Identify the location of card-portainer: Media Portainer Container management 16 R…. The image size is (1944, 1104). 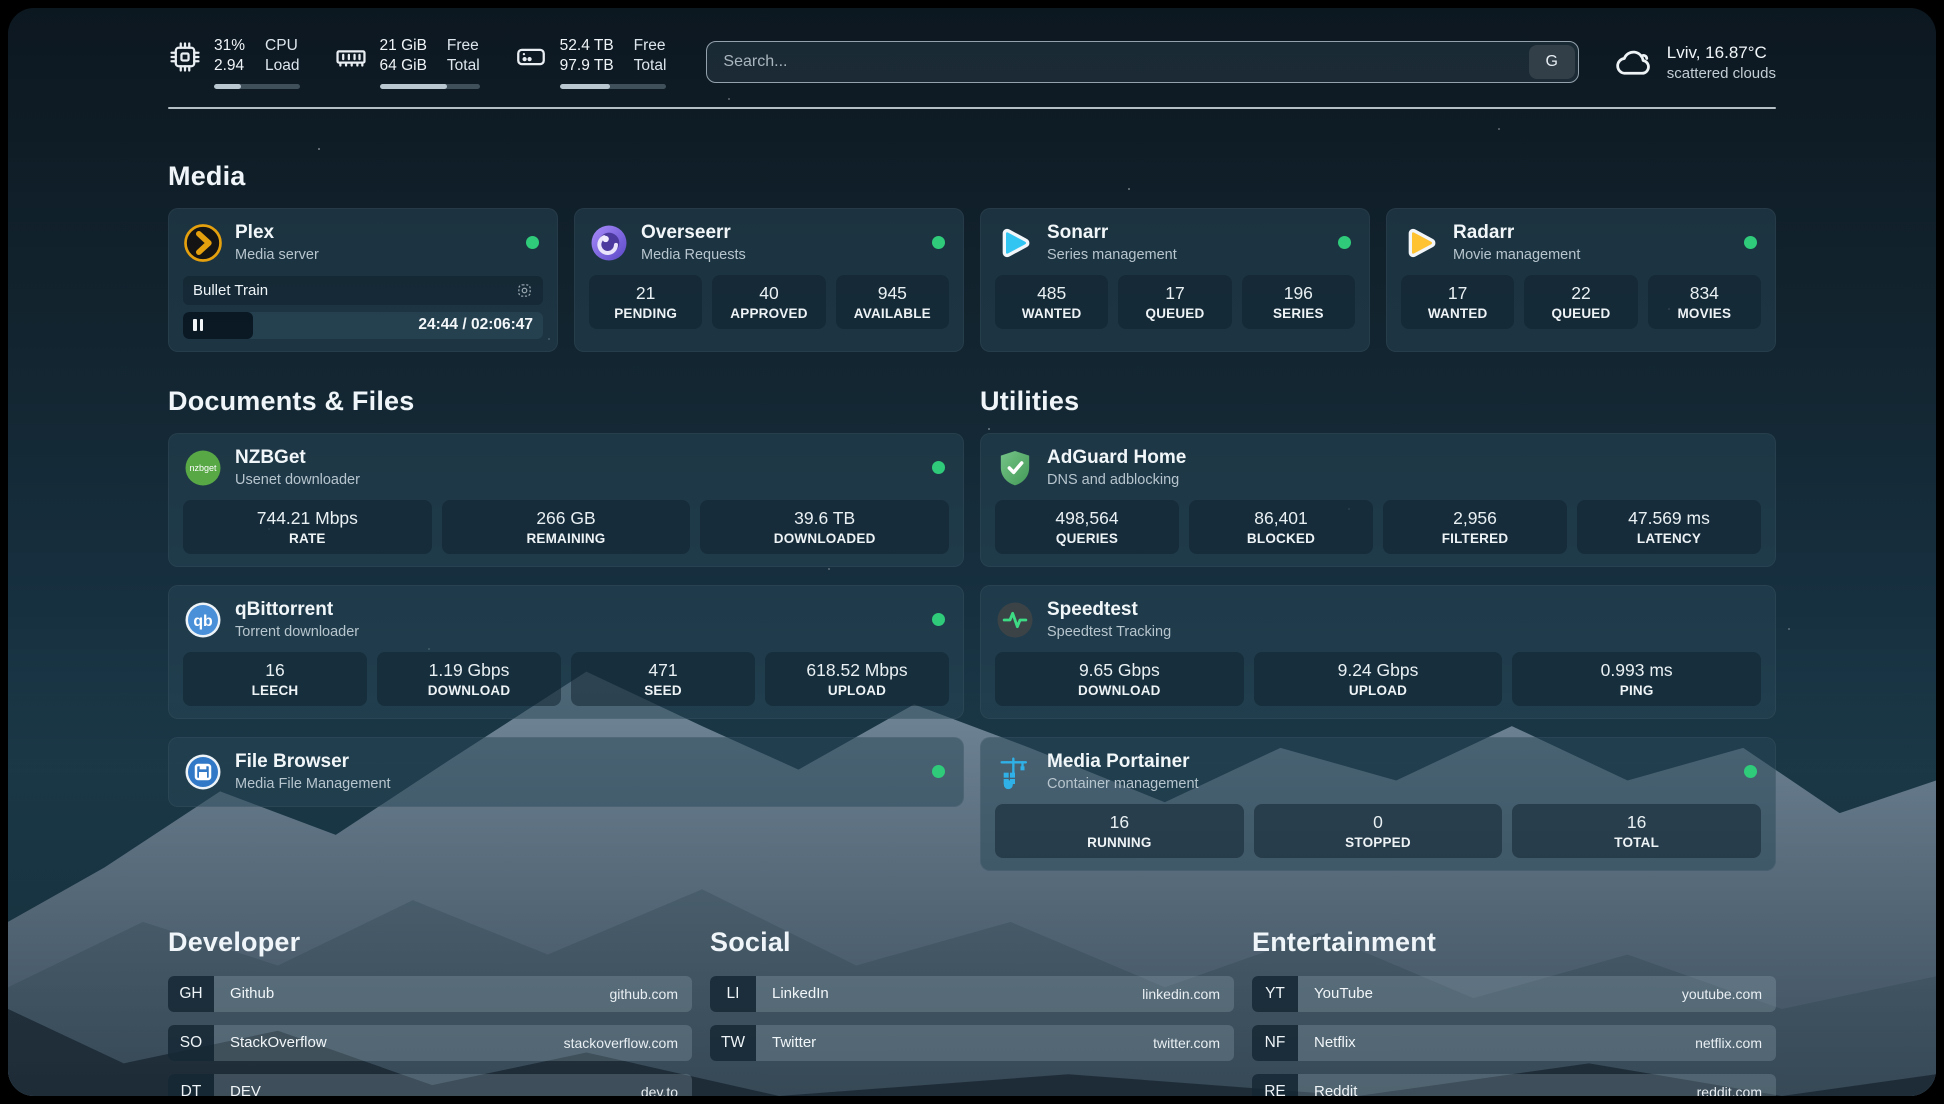
(1378, 803).